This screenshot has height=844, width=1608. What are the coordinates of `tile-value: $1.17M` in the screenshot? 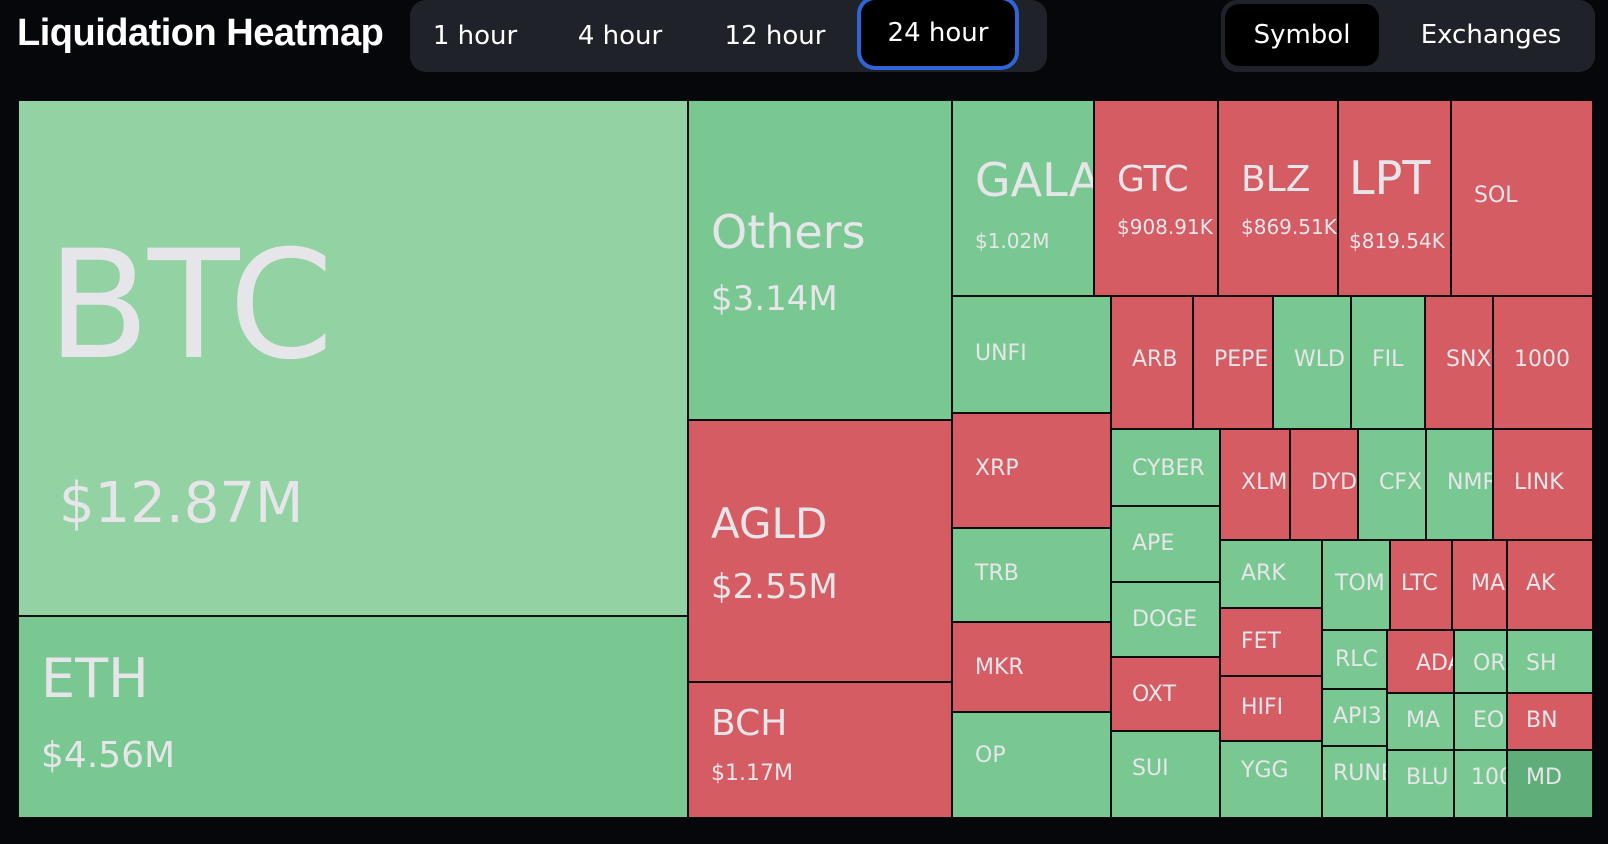 It's located at (752, 773).